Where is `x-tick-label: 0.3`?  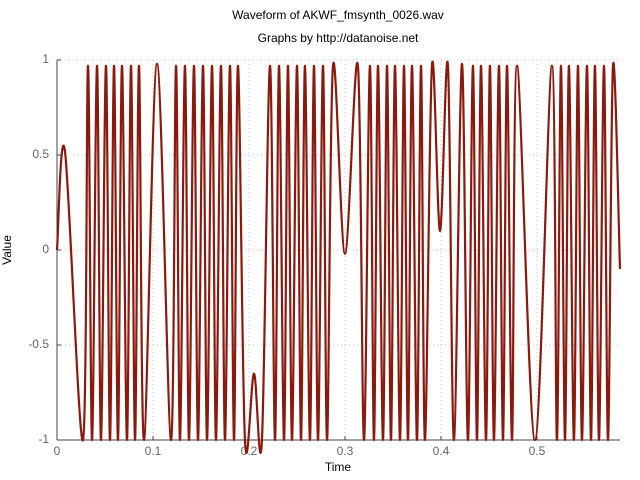
x-tick-label: 0.3 is located at coordinates (345, 451).